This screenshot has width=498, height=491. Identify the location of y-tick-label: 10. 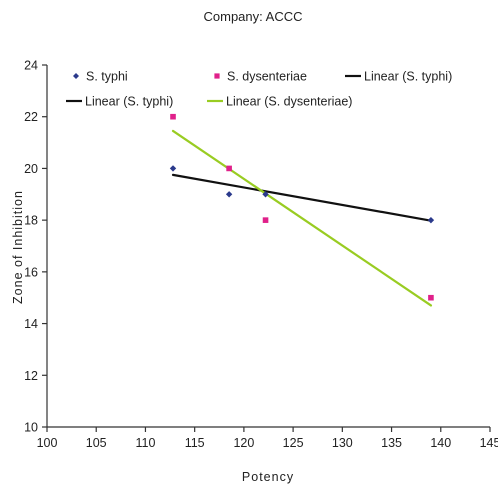
(31, 428).